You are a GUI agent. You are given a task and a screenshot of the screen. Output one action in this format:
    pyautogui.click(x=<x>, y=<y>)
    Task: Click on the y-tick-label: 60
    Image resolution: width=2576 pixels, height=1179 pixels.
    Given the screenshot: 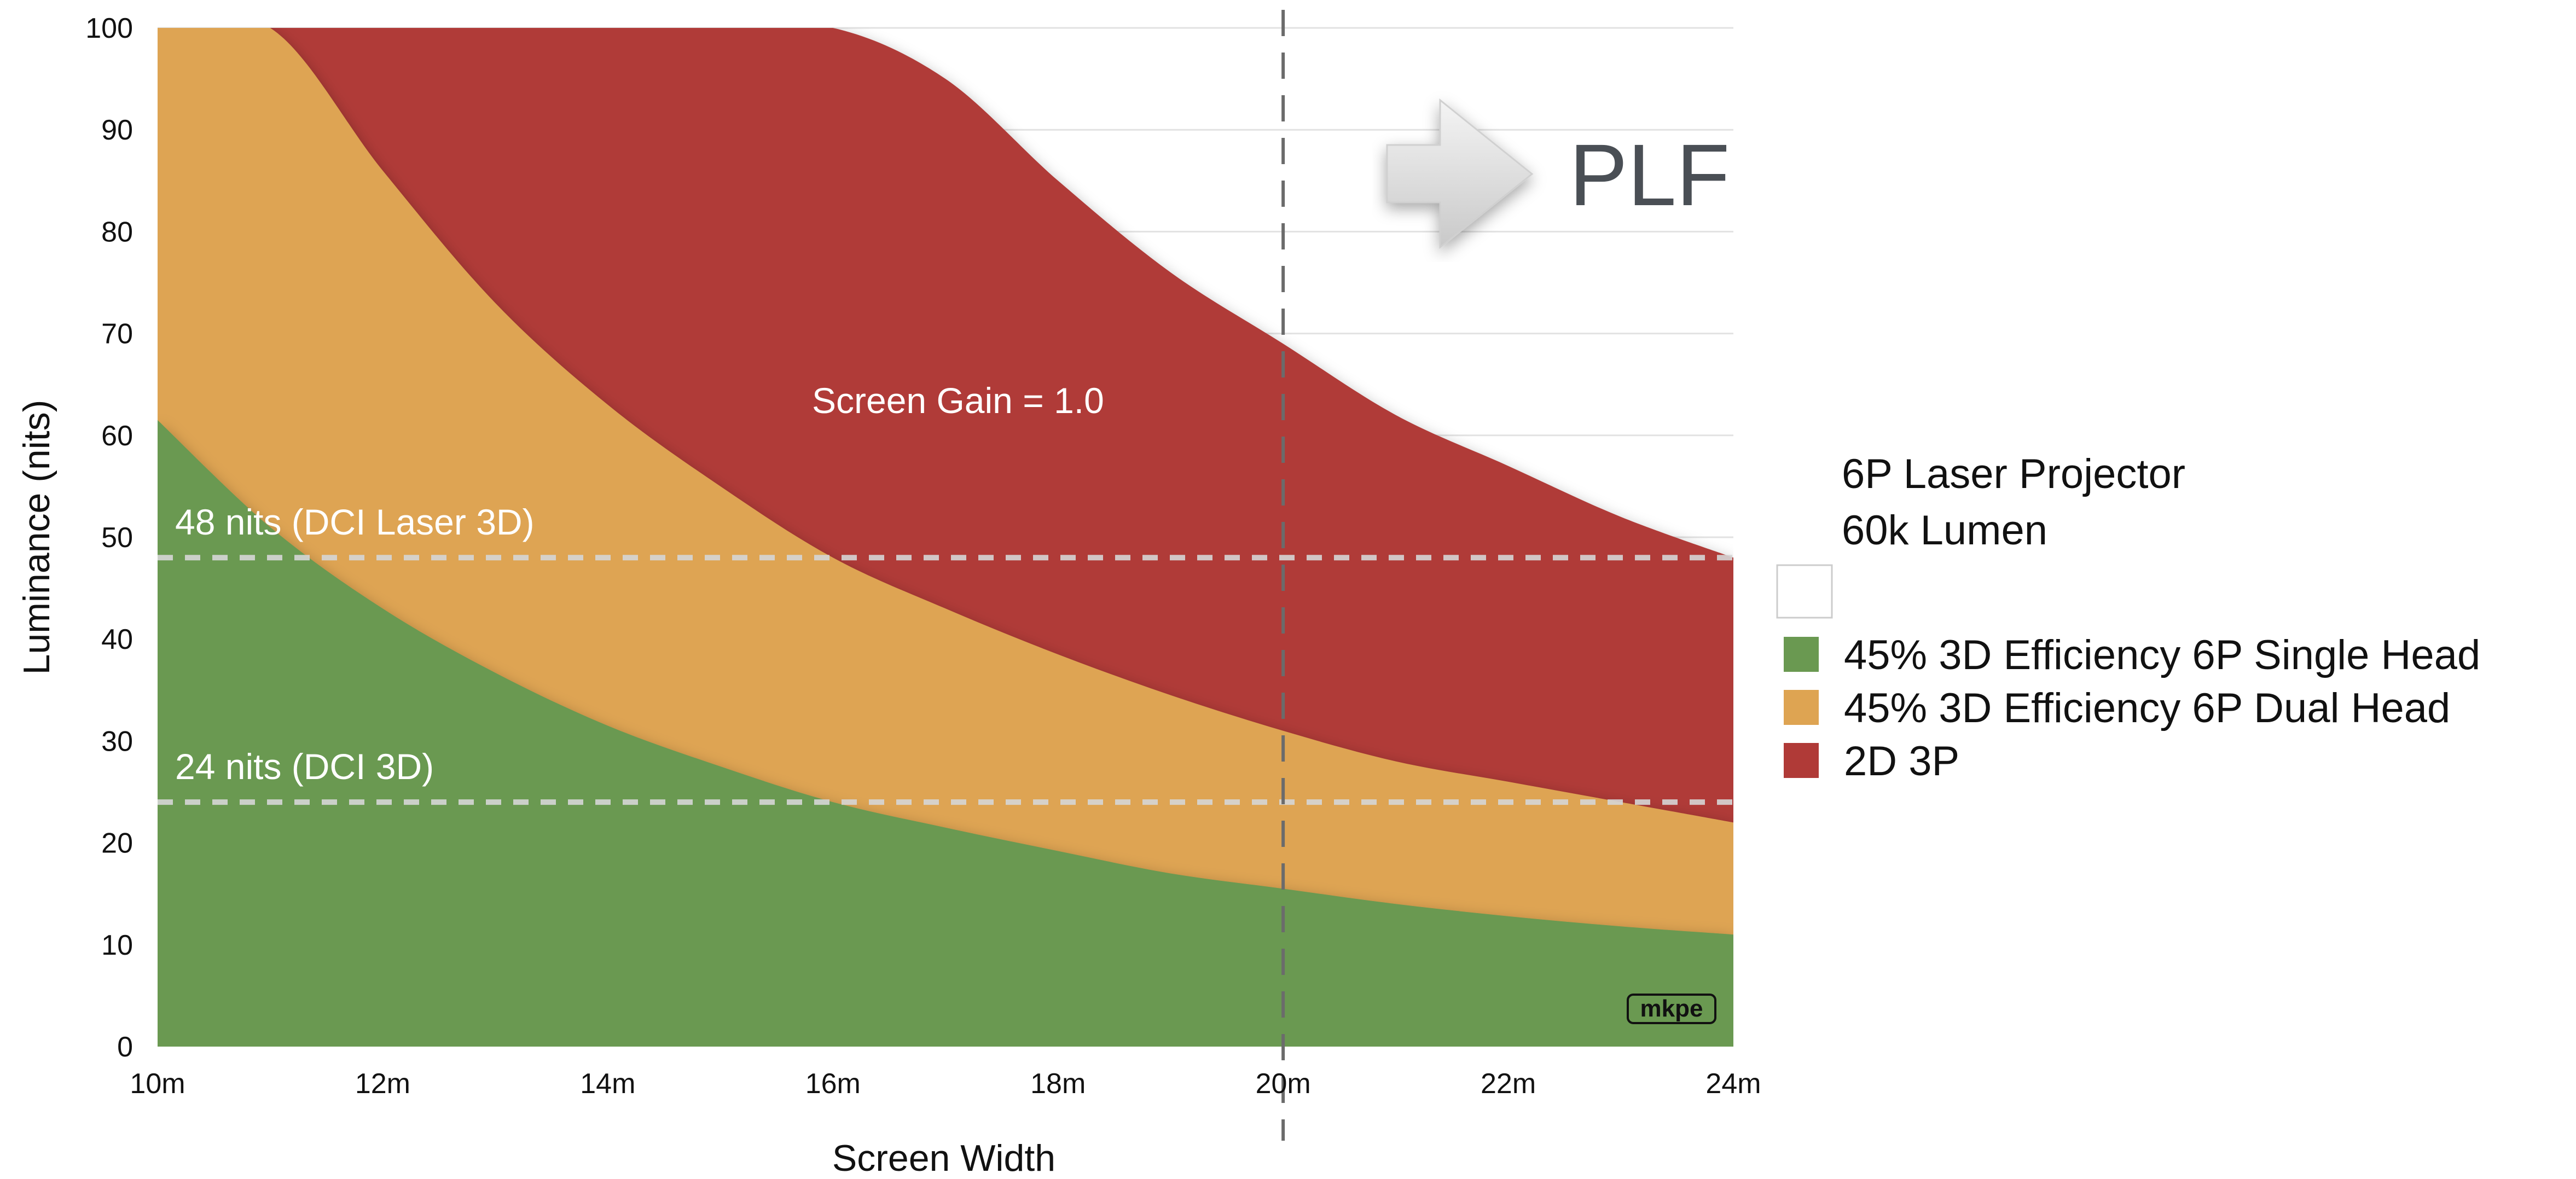 What is the action you would take?
    pyautogui.click(x=117, y=436)
    